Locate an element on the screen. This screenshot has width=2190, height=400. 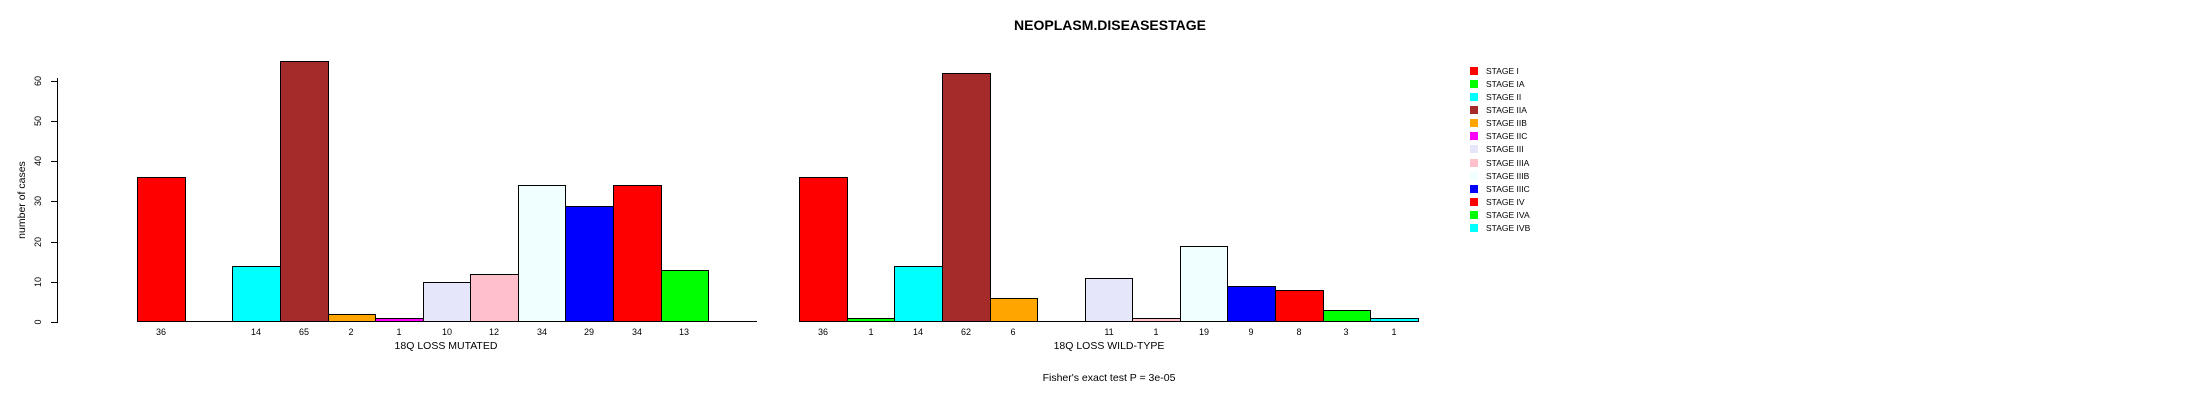
bar-stage-ivb-wild-type is located at coordinates (1394, 320).